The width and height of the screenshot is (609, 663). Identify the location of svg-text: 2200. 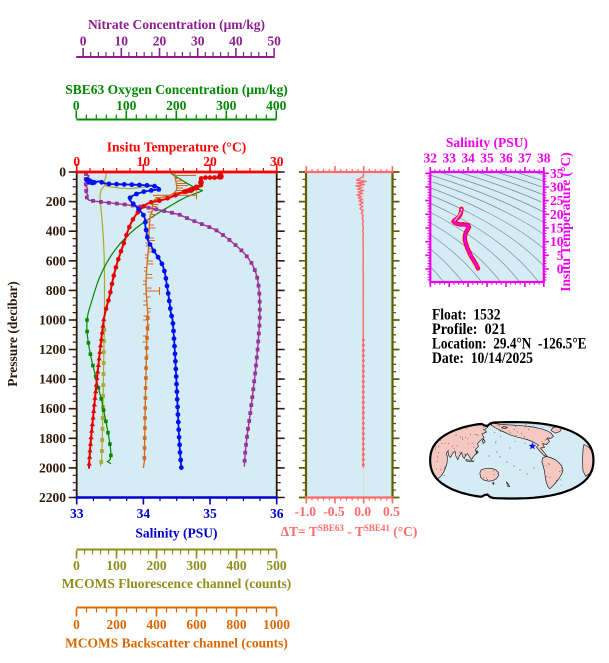
(52, 497).